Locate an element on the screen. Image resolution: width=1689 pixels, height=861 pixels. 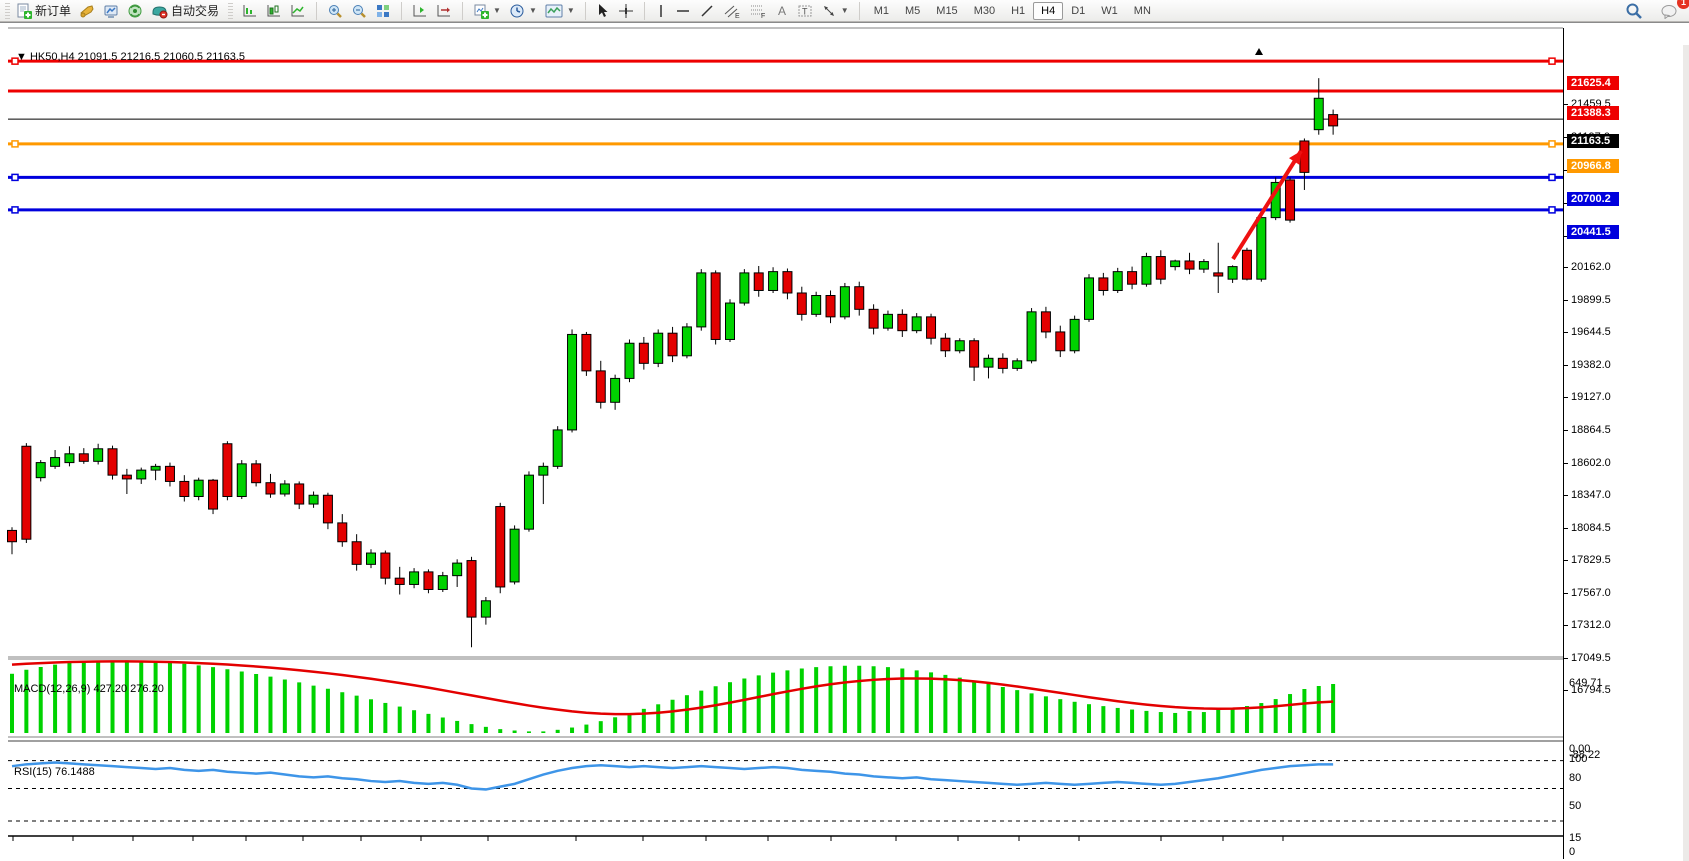
crosshair-icon is located at coordinates (626, 11).